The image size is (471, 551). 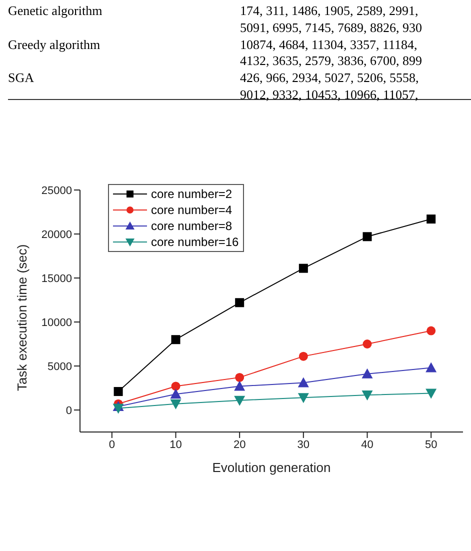 I want to click on y-tick-label: 20000, so click(x=56, y=234).